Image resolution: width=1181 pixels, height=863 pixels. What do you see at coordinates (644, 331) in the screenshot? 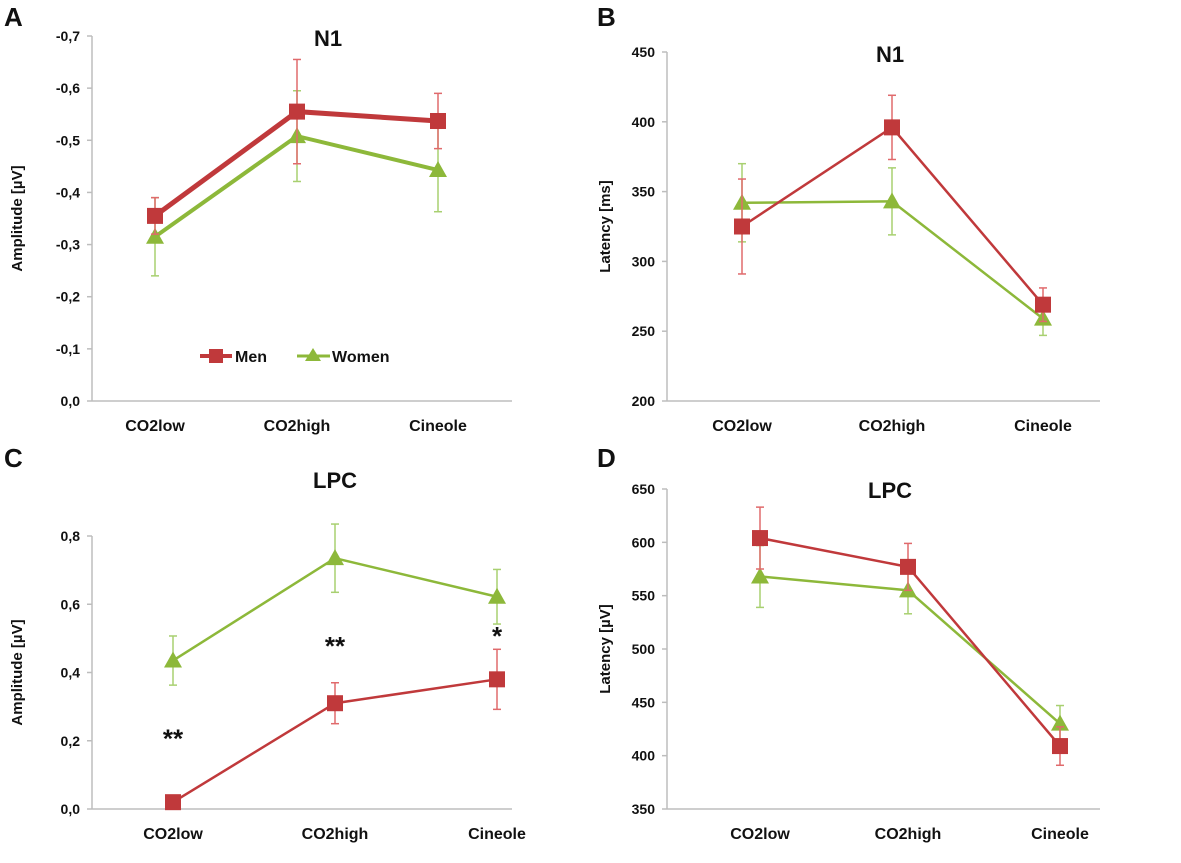
I see `y-tick-label: 250` at bounding box center [644, 331].